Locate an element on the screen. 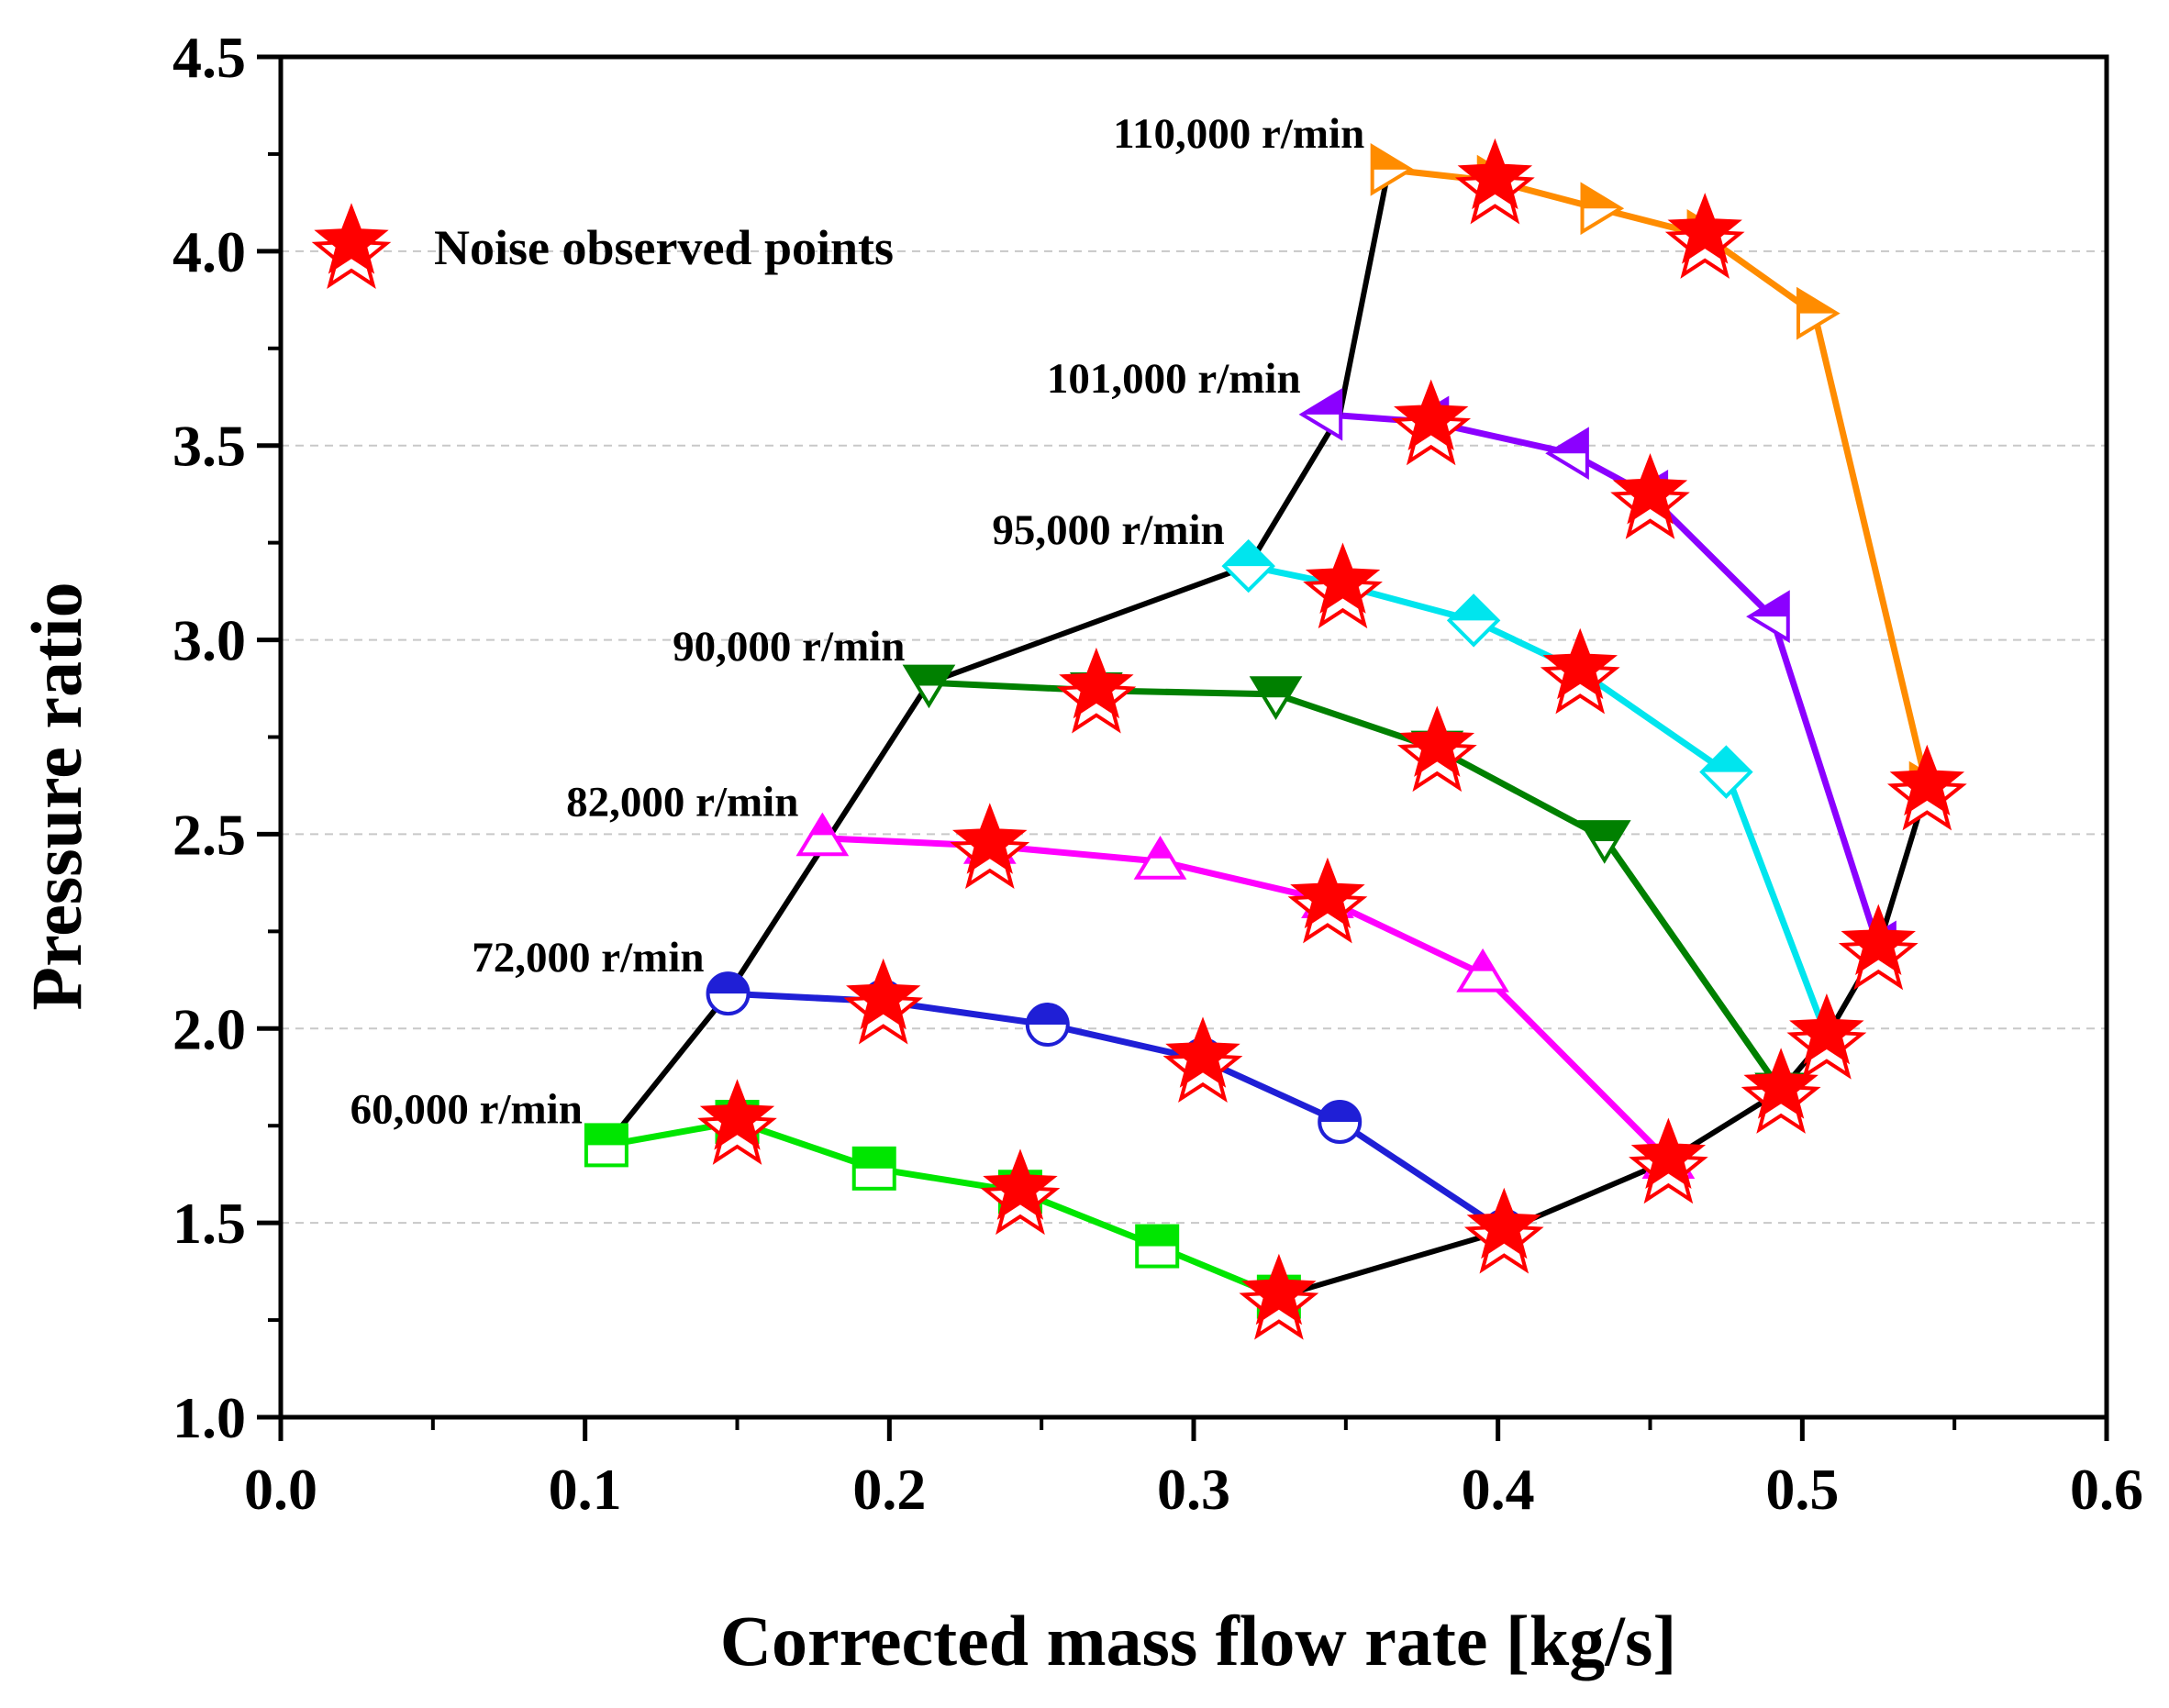  series-5-point-2-fill is located at coordinates (1568, 441).